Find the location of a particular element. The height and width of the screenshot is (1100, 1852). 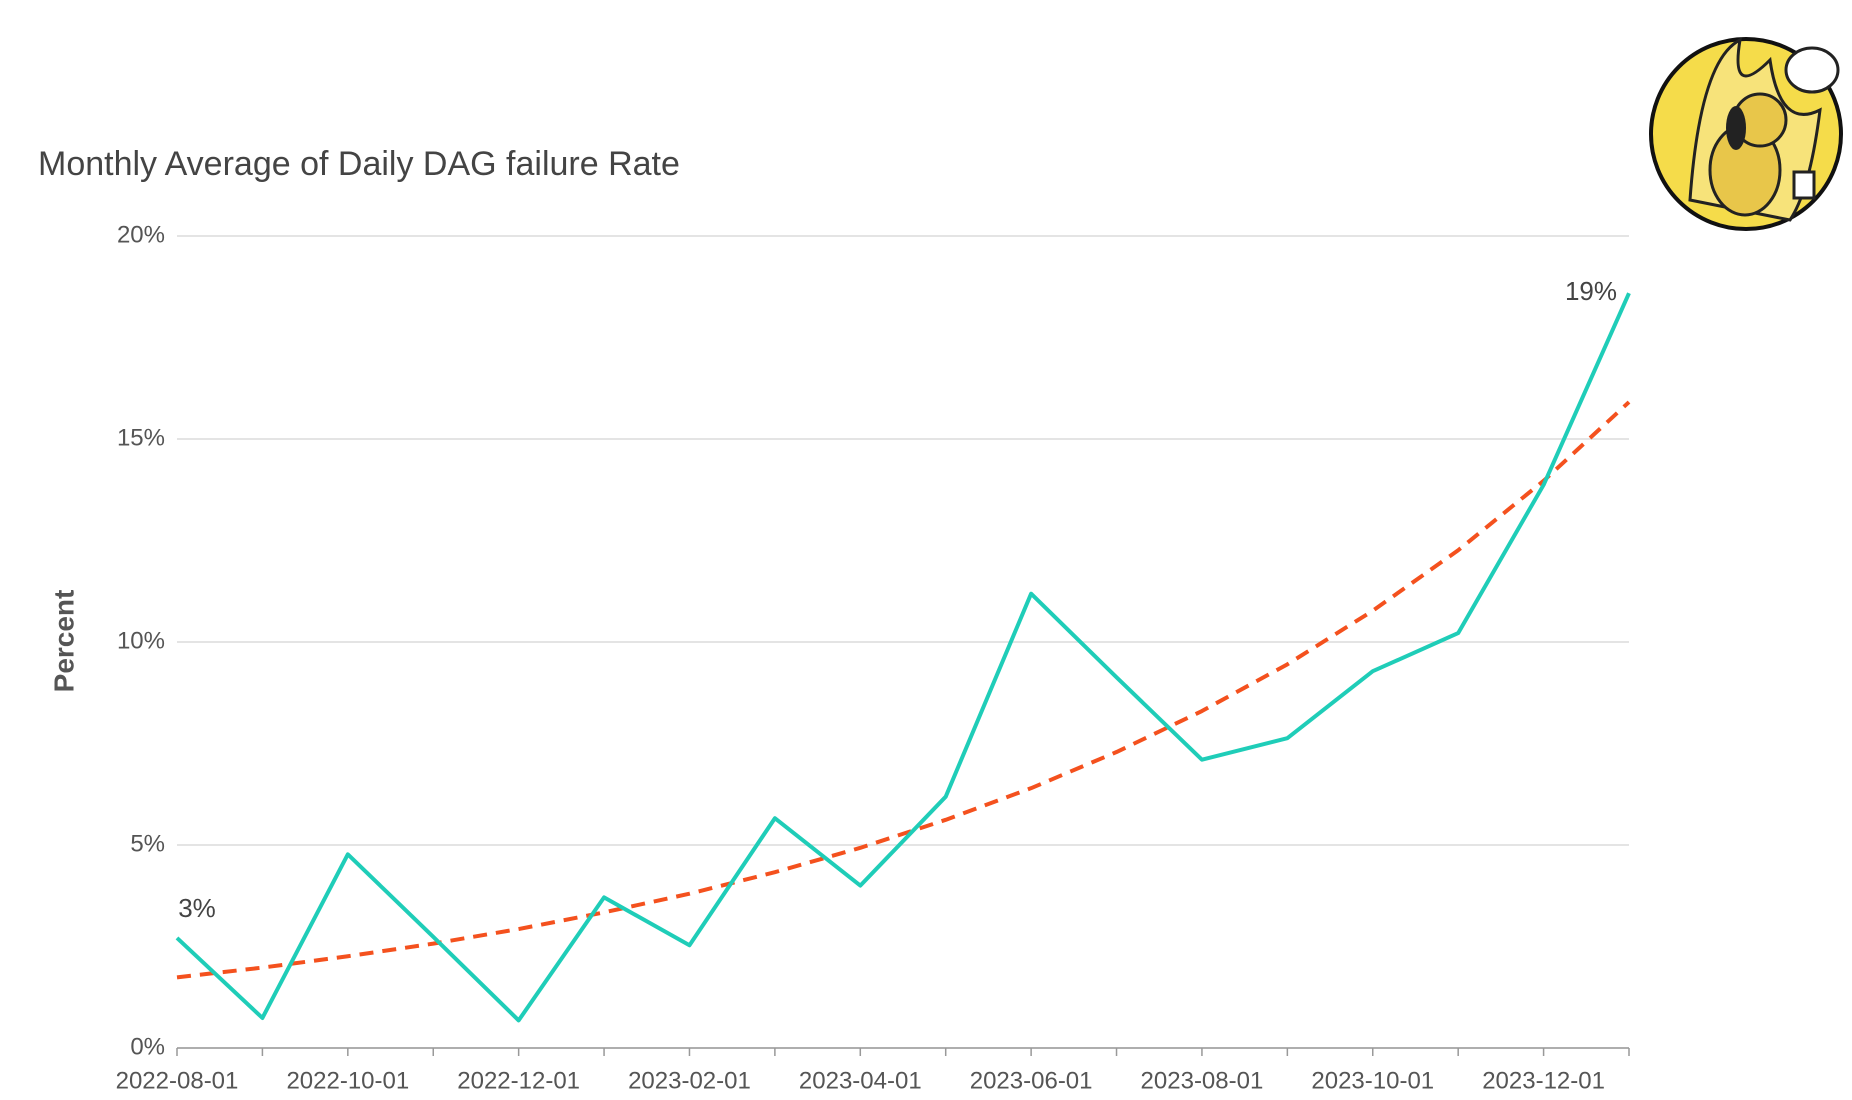

x-tick-label: 2023-08-01 is located at coordinates (1202, 1080).